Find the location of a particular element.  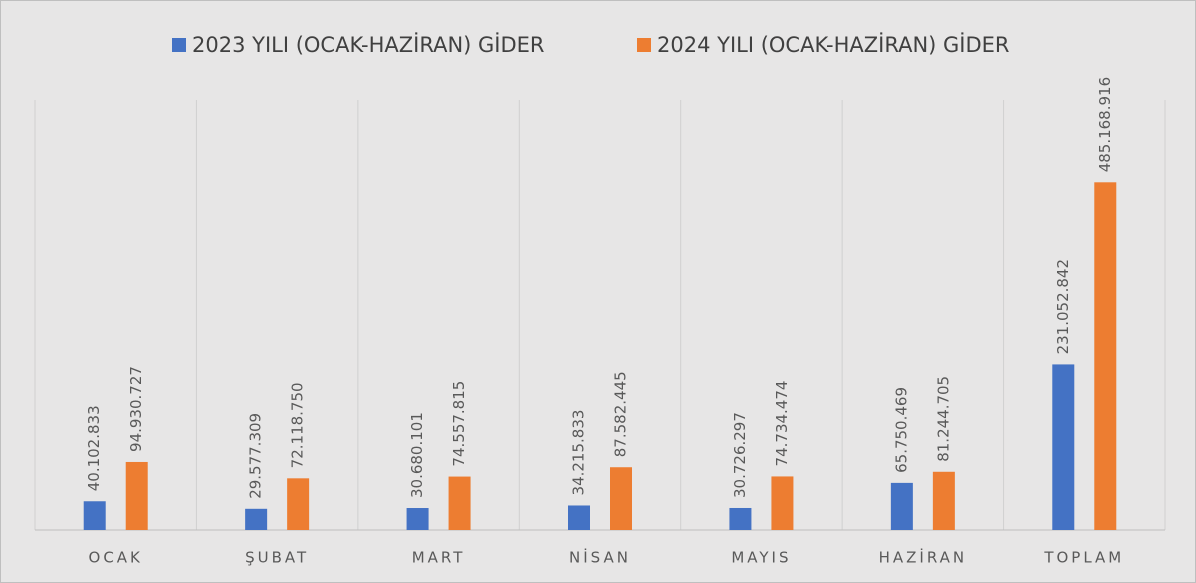

x-tick-label: OCAK is located at coordinates (116, 558).